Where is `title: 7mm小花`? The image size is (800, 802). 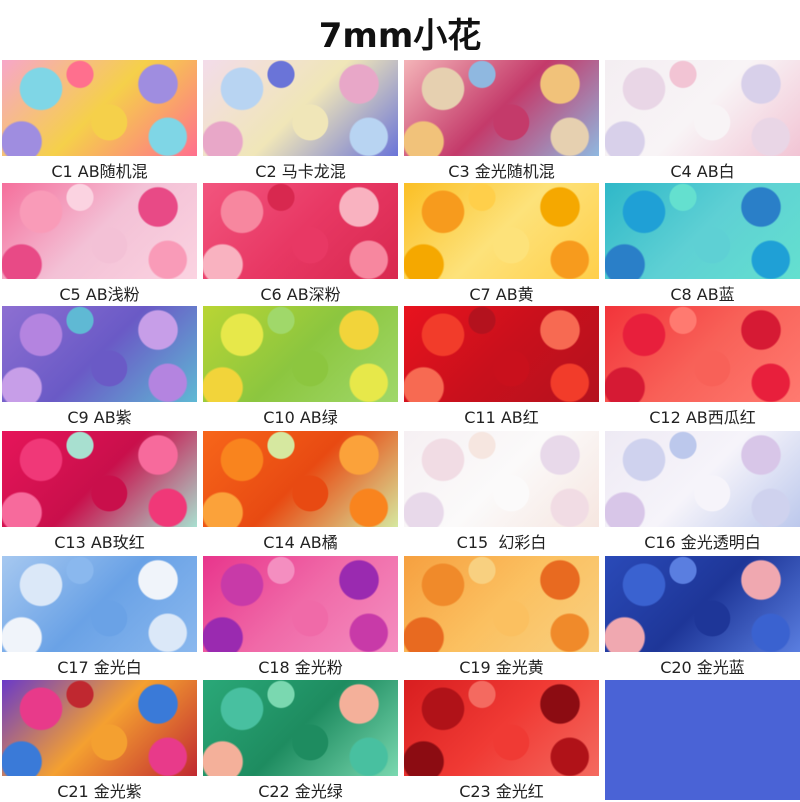 title: 7mm小花 is located at coordinates (400, 36).